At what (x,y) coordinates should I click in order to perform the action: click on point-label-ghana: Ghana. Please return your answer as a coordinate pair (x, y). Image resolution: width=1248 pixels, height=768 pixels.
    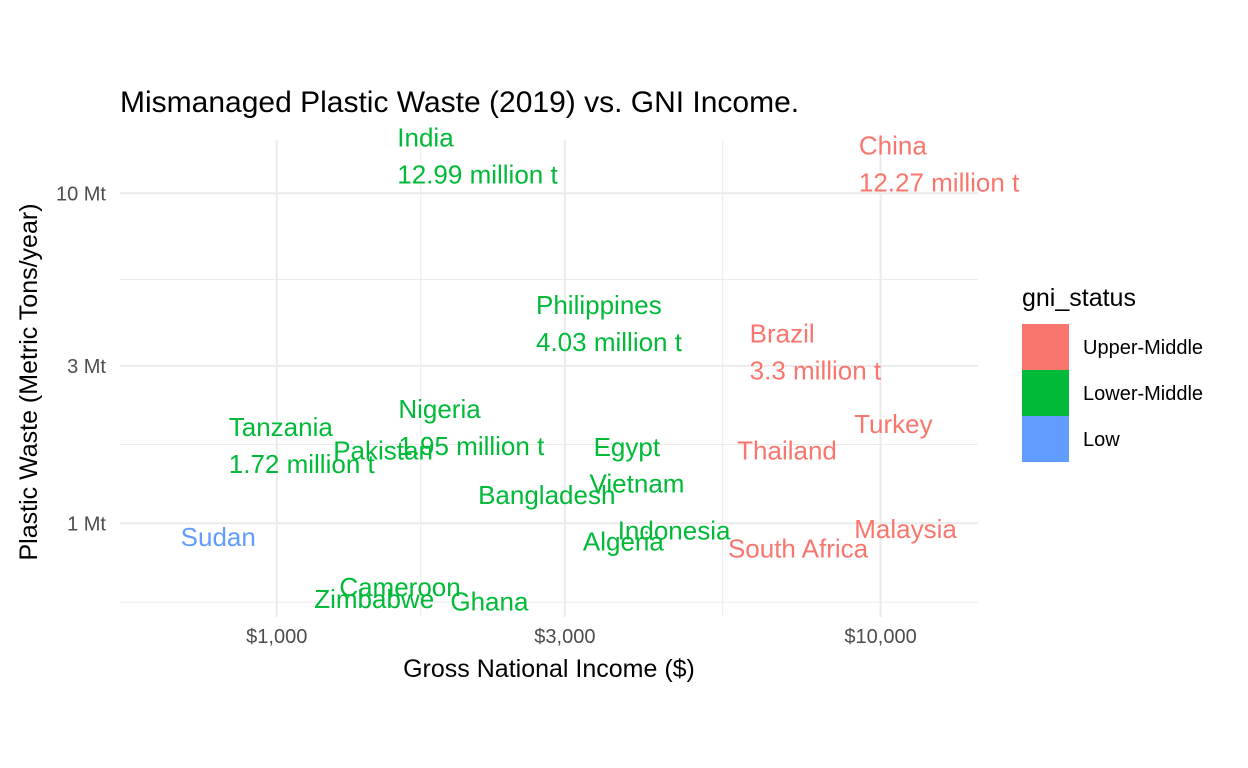
    Looking at the image, I should click on (489, 601).